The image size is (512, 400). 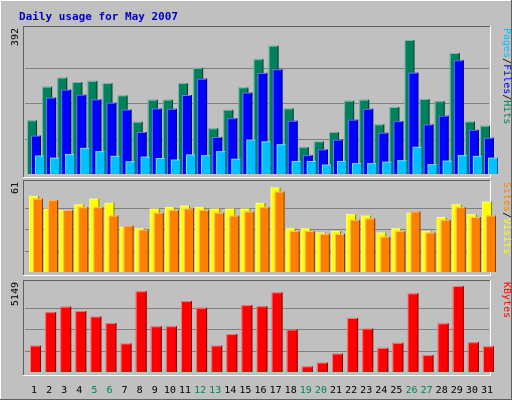 I want to click on day-label-10: 10, so click(x=170, y=390).